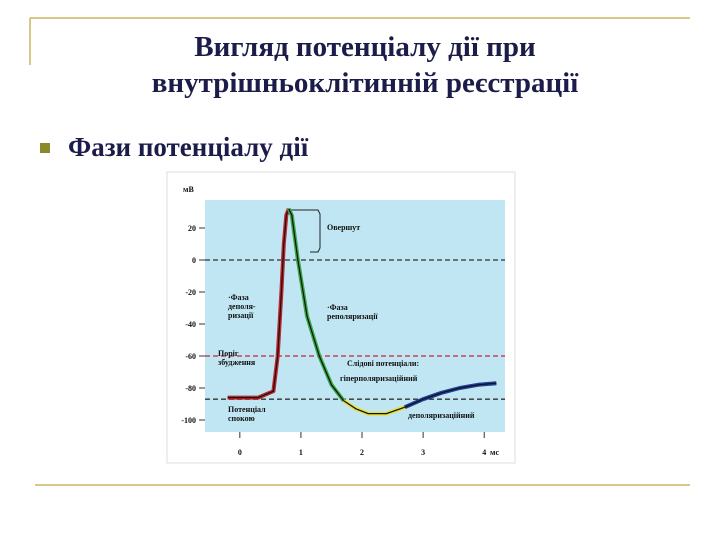 The image size is (720, 540). Describe the element at coordinates (190, 388) in the screenshot. I see `y-tick-label: -80` at that location.